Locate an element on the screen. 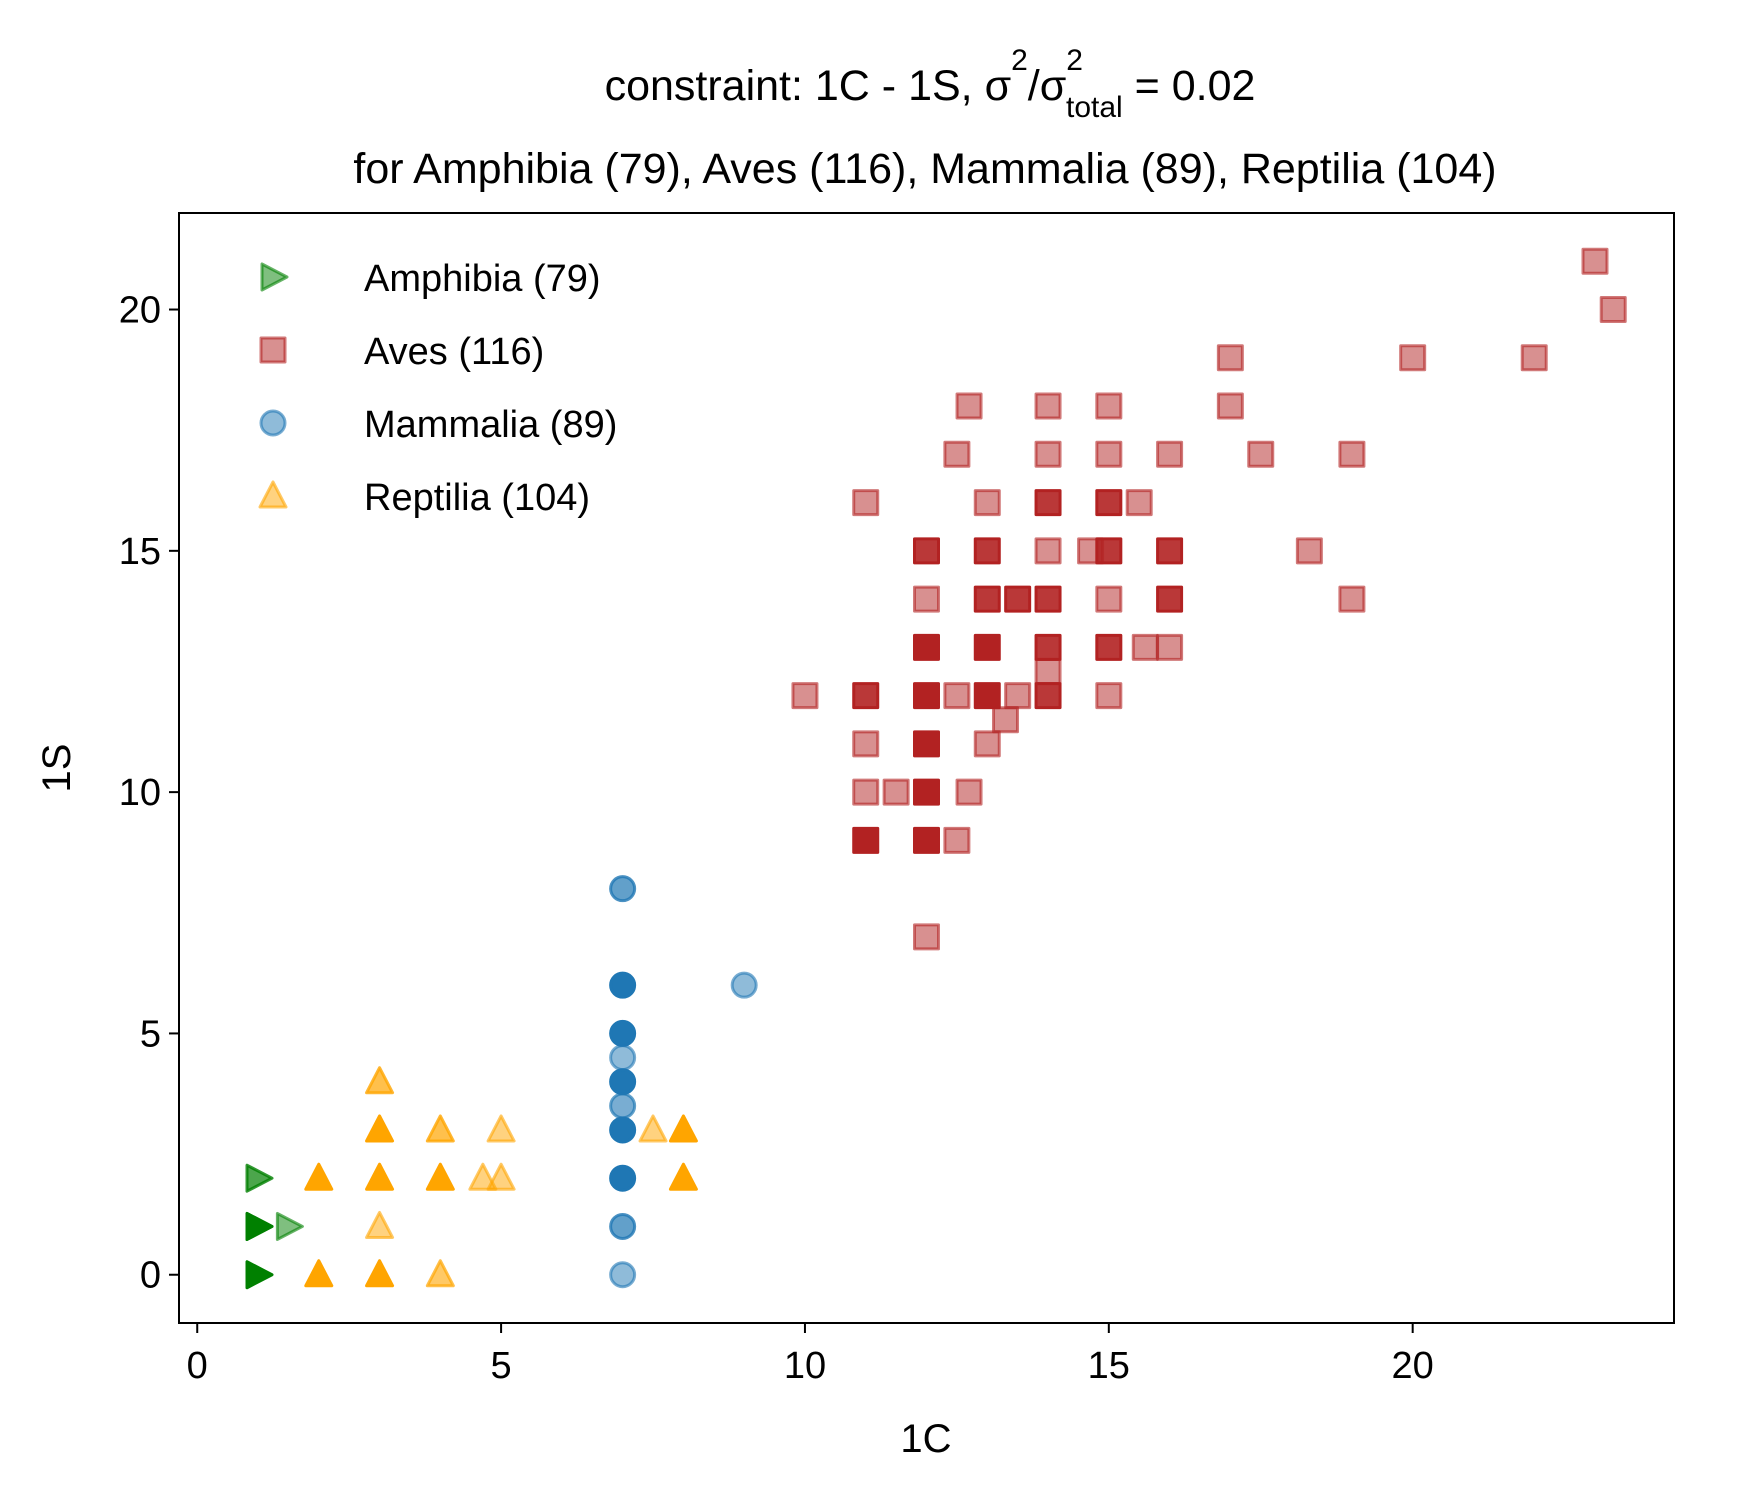 The width and height of the screenshot is (1749, 1488). x-tick-label: 15 is located at coordinates (1109, 1366).